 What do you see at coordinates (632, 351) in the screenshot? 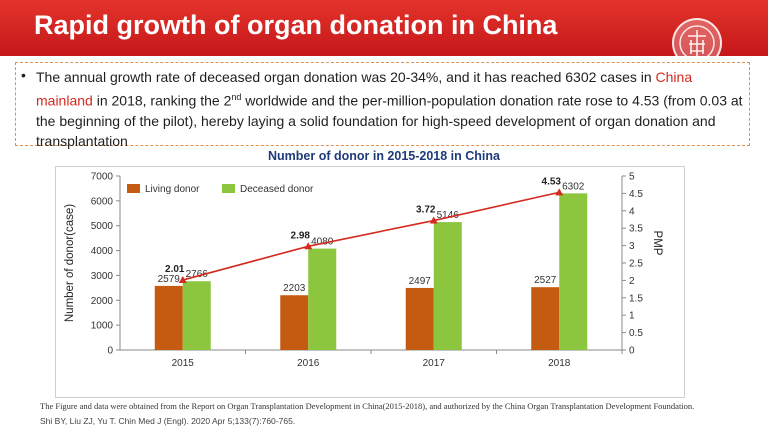
I see `y2-tick-label: 0` at bounding box center [632, 351].